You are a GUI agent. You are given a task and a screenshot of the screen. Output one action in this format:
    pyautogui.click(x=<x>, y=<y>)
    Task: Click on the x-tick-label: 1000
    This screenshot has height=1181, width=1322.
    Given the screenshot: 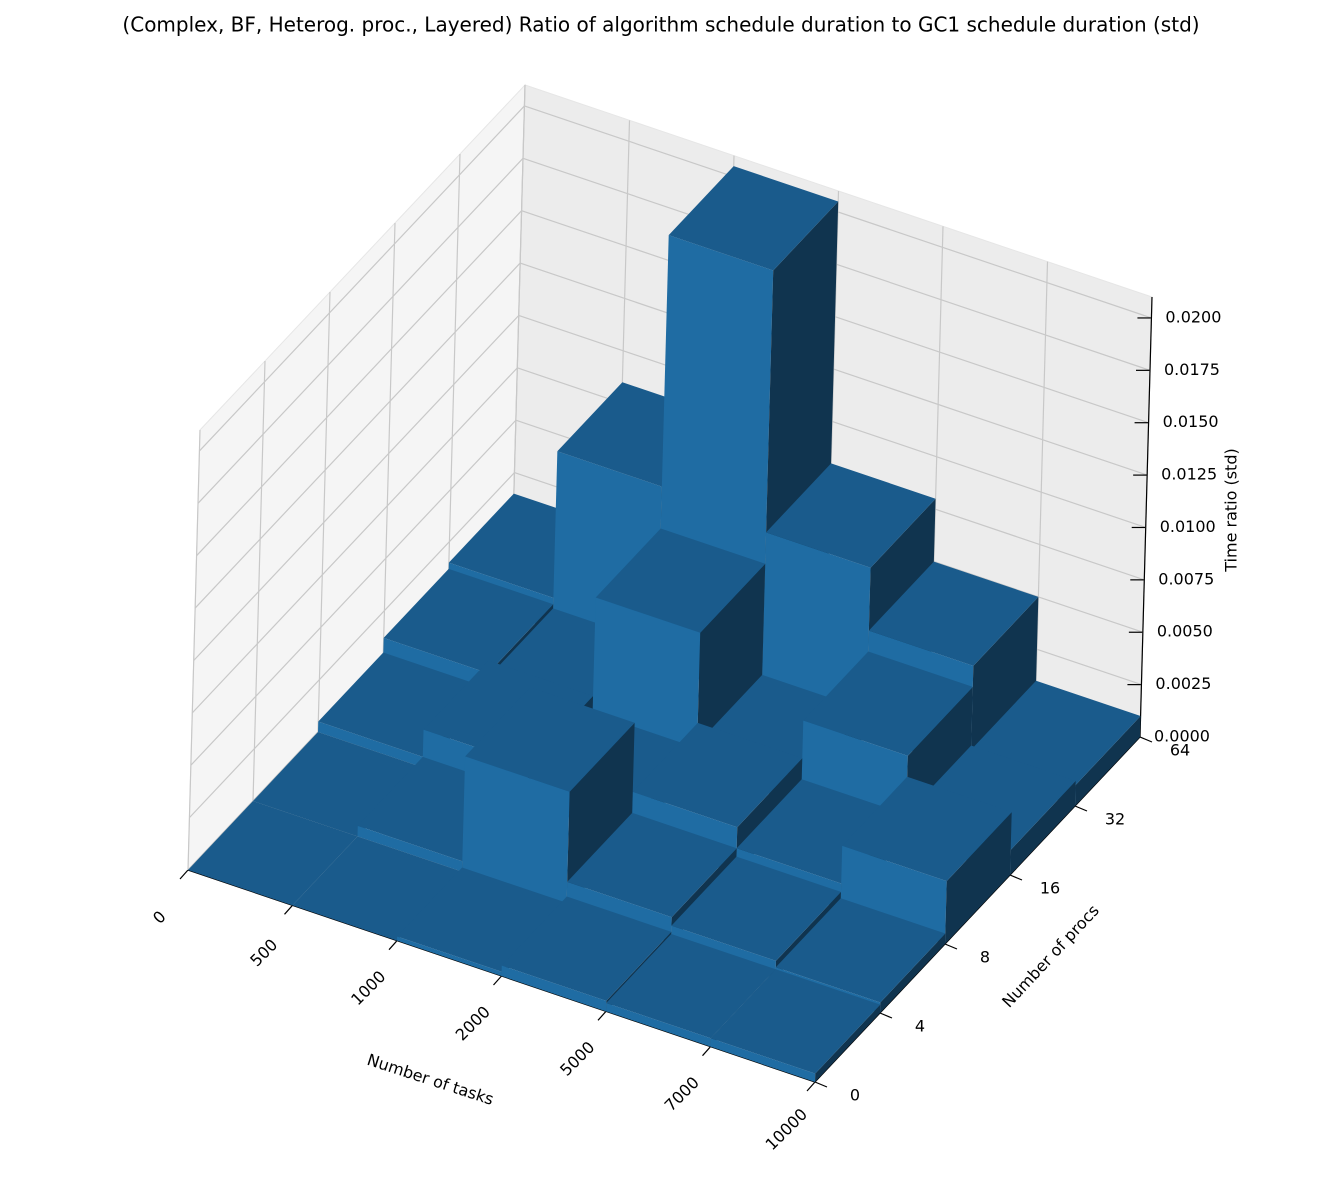 What is the action you would take?
    pyautogui.click(x=368, y=988)
    